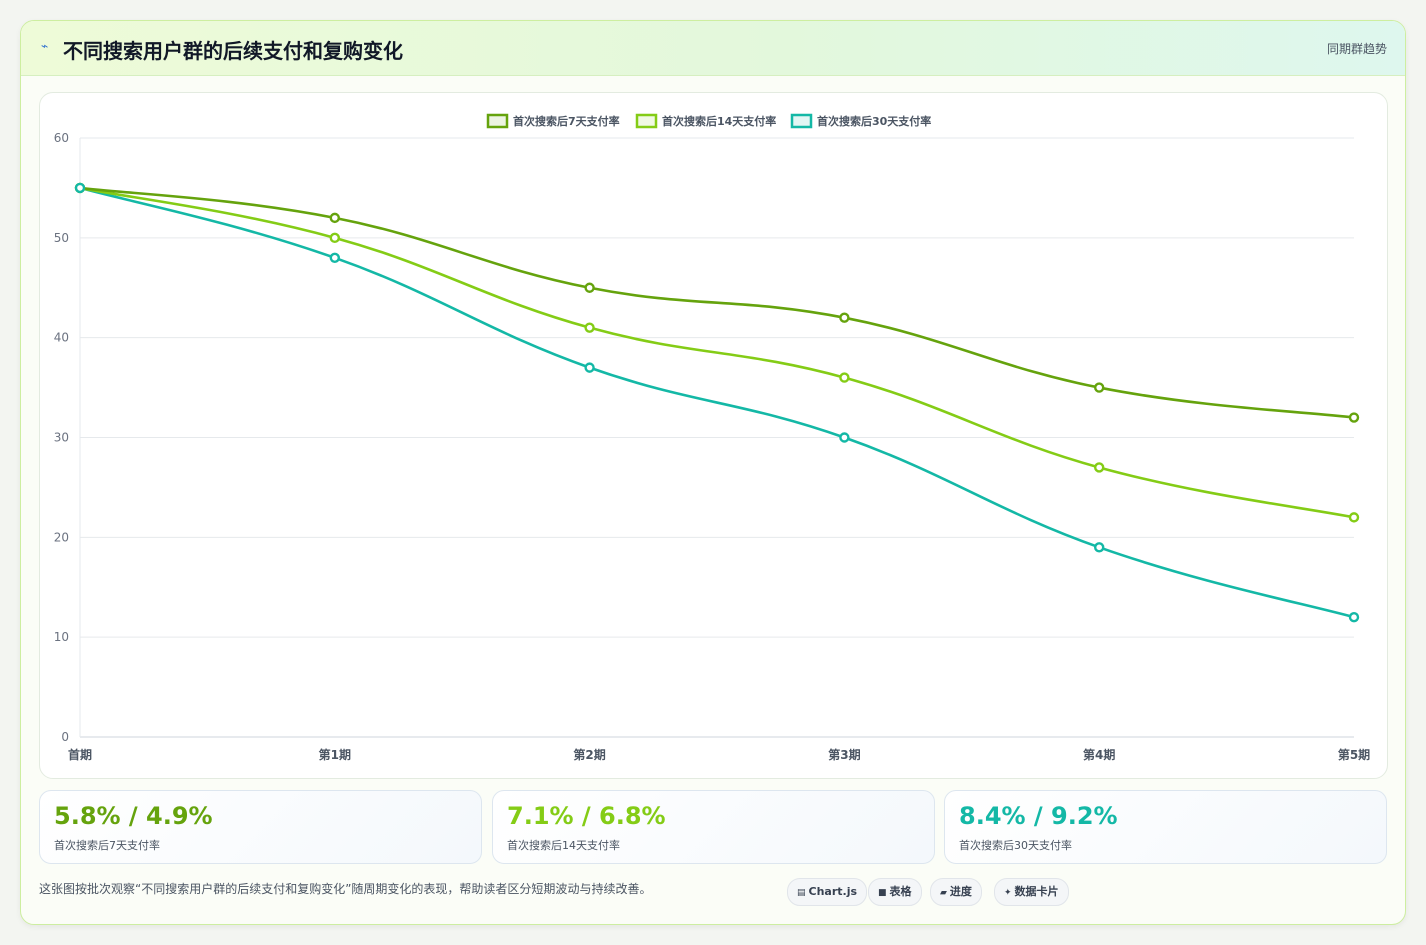 The width and height of the screenshot is (1426, 945). I want to click on y-tick-label: 10, so click(61, 637).